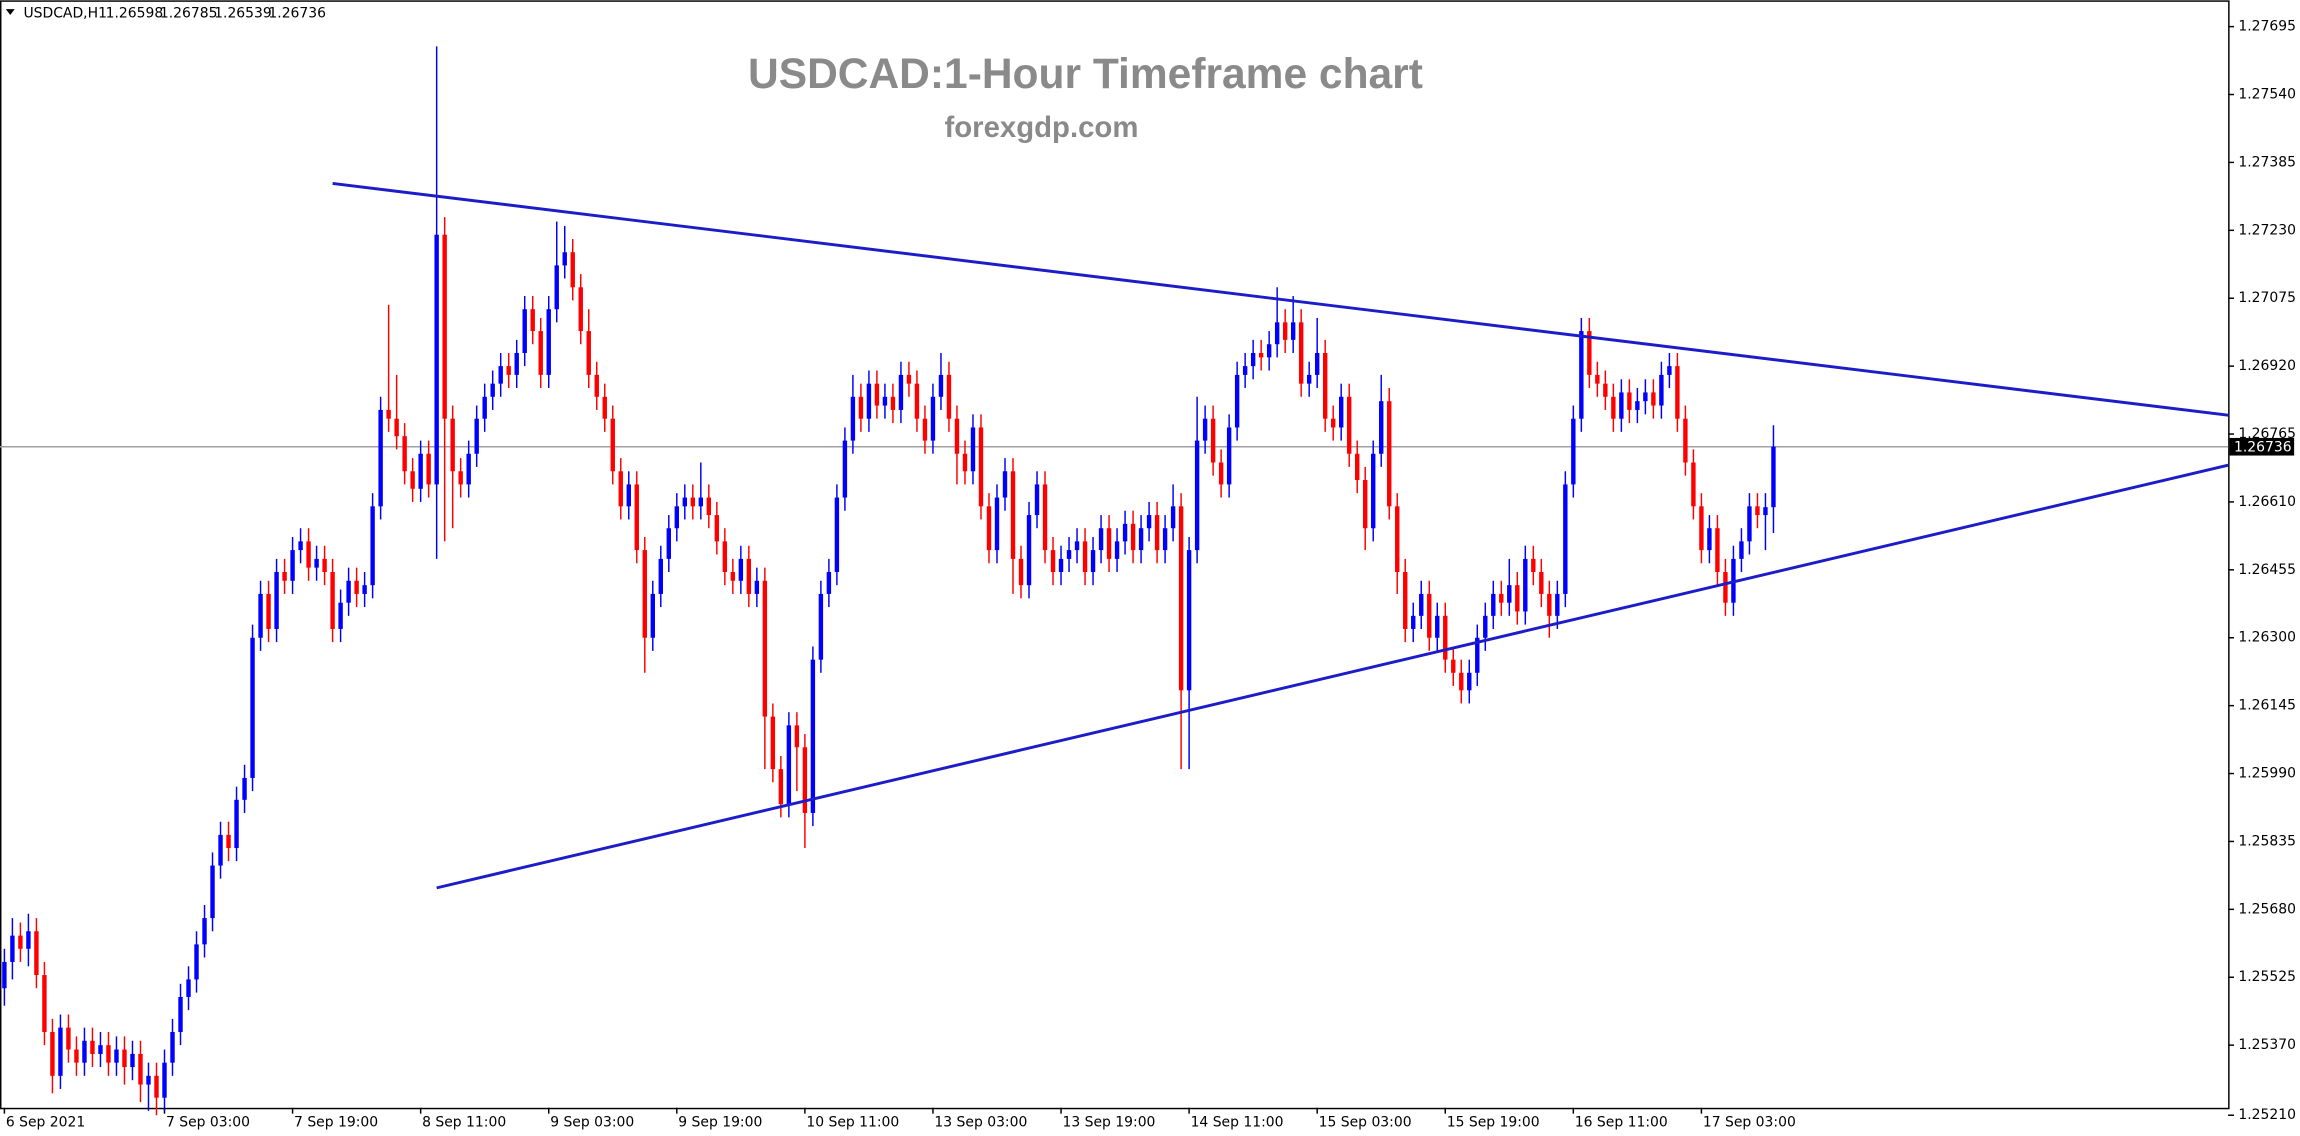 Image resolution: width=2300 pixels, height=1136 pixels. What do you see at coordinates (2267, 95) in the screenshot?
I see `y-tick-label: 1.27540` at bounding box center [2267, 95].